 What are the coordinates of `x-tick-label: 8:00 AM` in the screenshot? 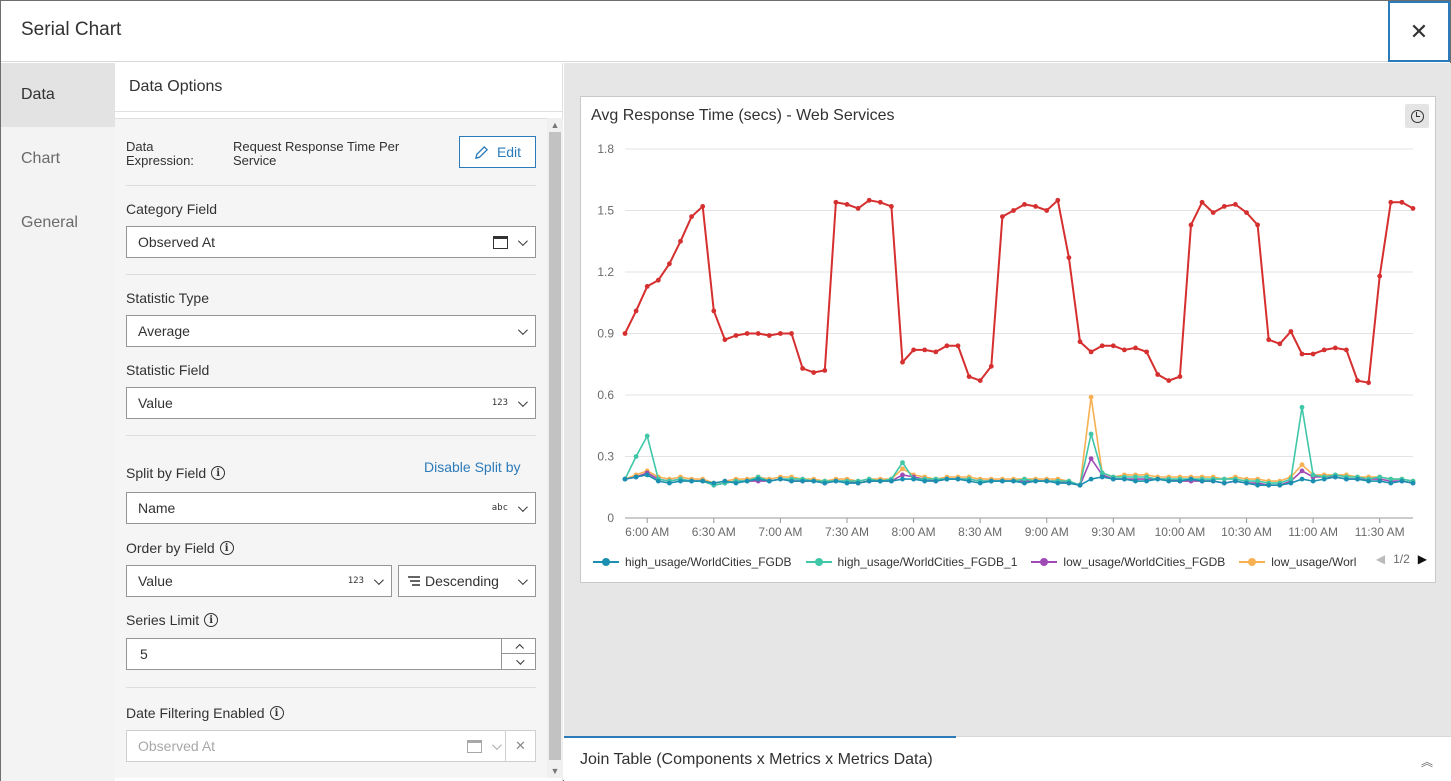 It's located at (914, 532).